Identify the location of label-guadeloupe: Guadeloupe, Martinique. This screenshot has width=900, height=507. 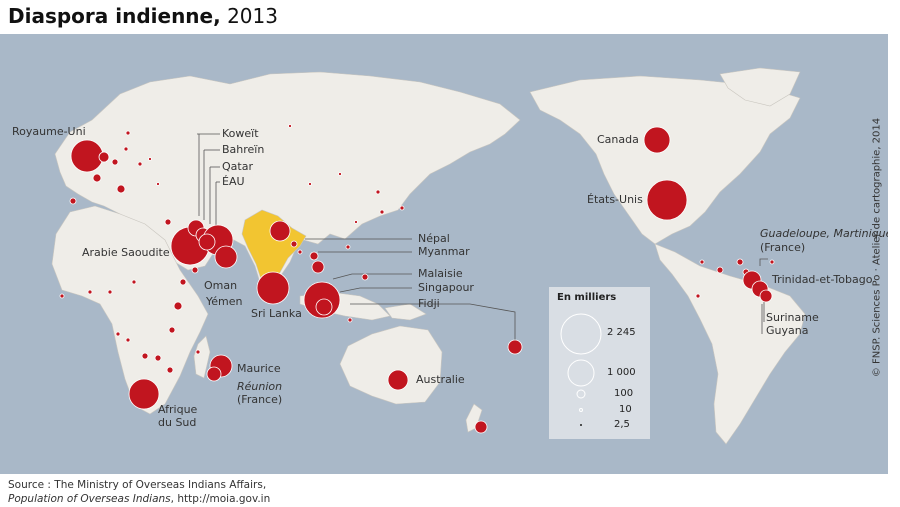
(824, 233).